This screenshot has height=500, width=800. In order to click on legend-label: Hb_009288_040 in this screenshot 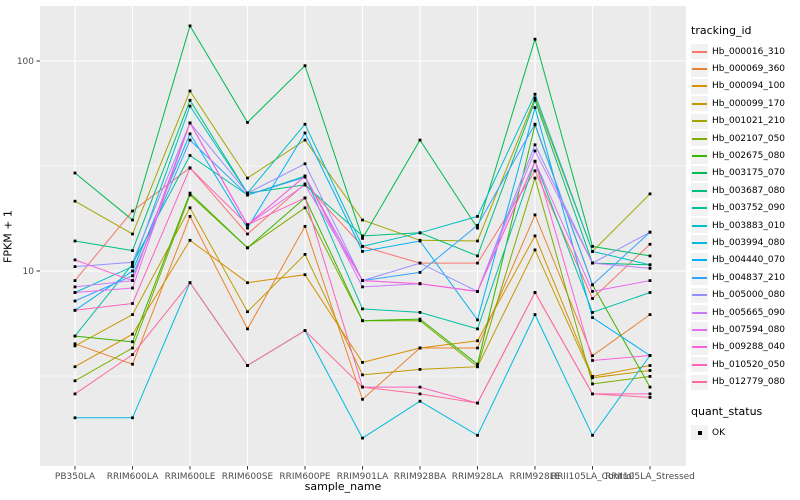, I will do `click(749, 347)`.